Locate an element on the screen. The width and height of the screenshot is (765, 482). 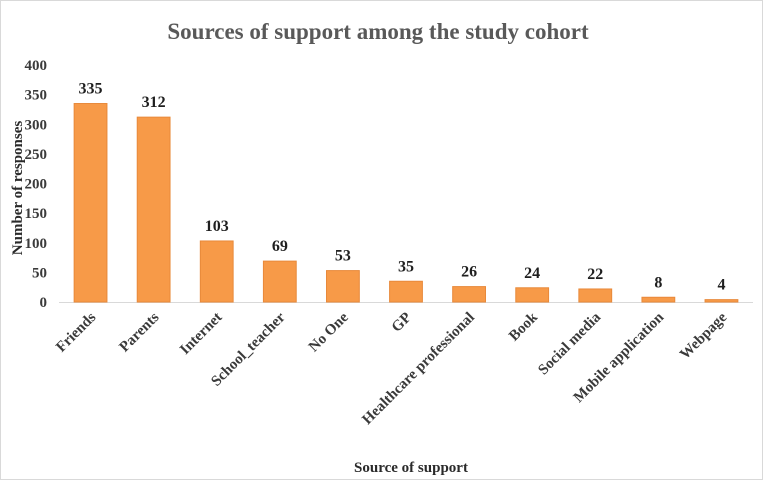
x-axis-label: Source of support is located at coordinates (411, 468).